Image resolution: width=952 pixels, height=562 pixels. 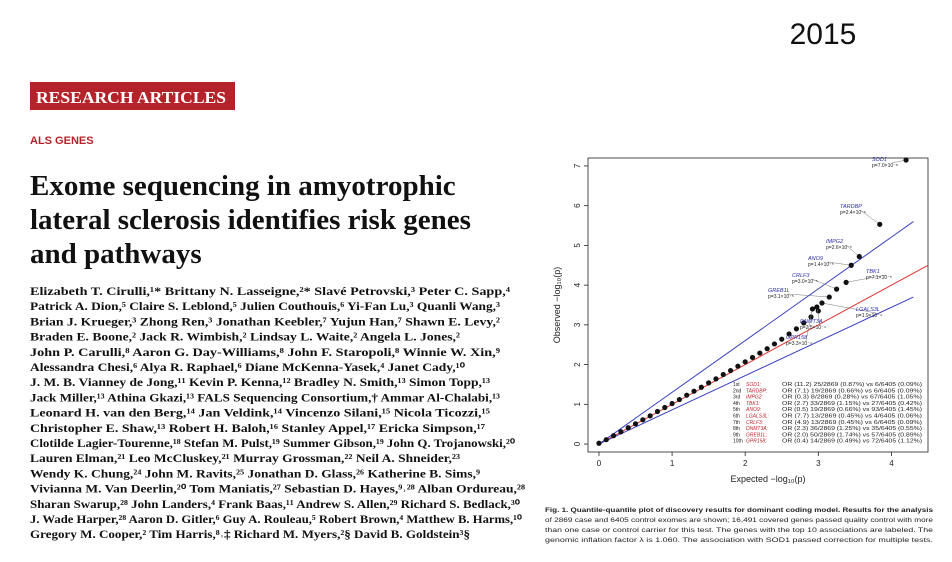 What do you see at coordinates (853, 213) in the screenshot?
I see `gene-p-value: p=2.4×10⁻⁶` at bounding box center [853, 213].